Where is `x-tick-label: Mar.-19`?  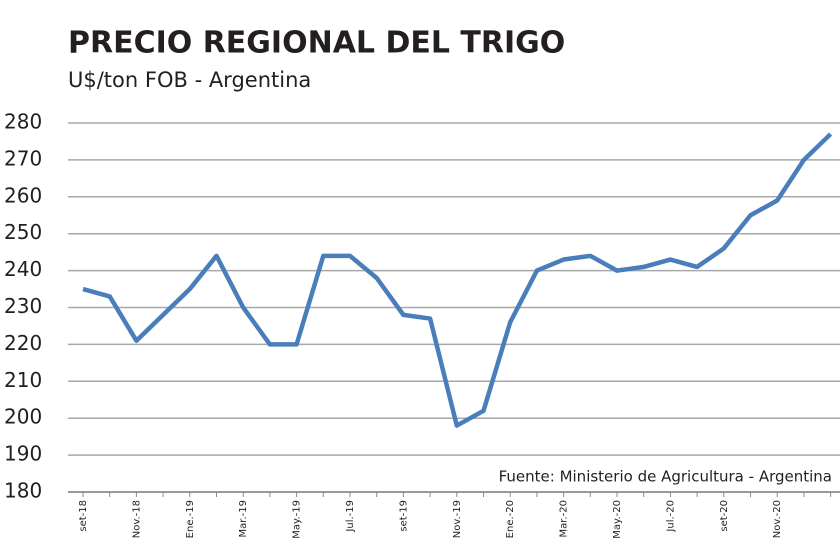
x-tick-label: Mar.-19 is located at coordinates (243, 518).